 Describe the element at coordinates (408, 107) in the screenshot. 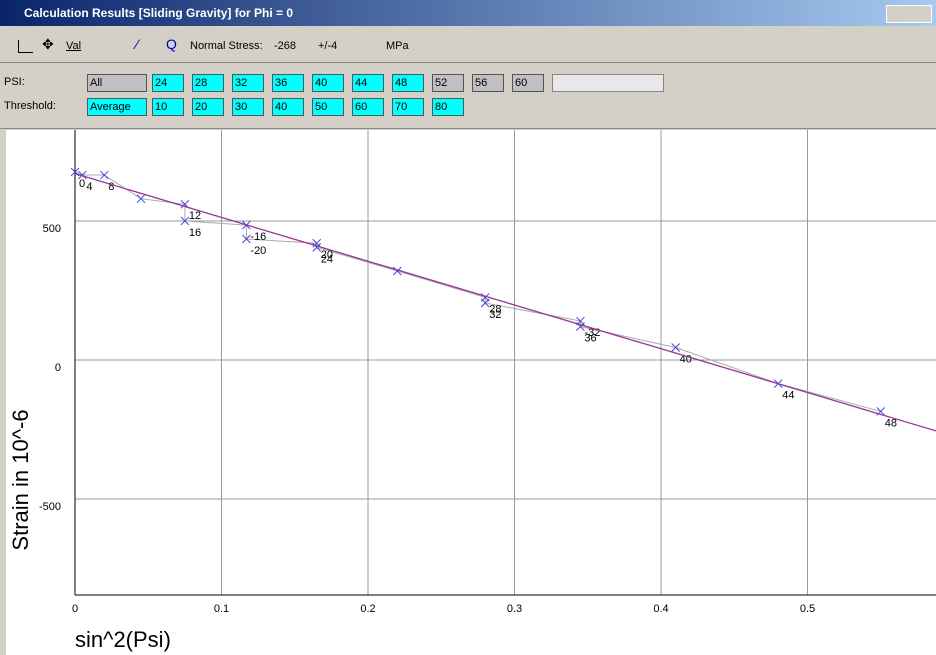

I see `threshold-button: 70` at that location.